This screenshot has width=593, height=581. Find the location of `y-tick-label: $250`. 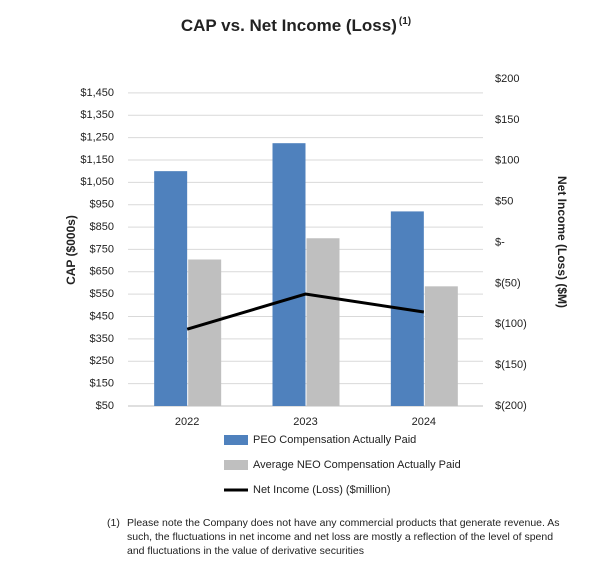

y-tick-label: $250 is located at coordinates (102, 361).